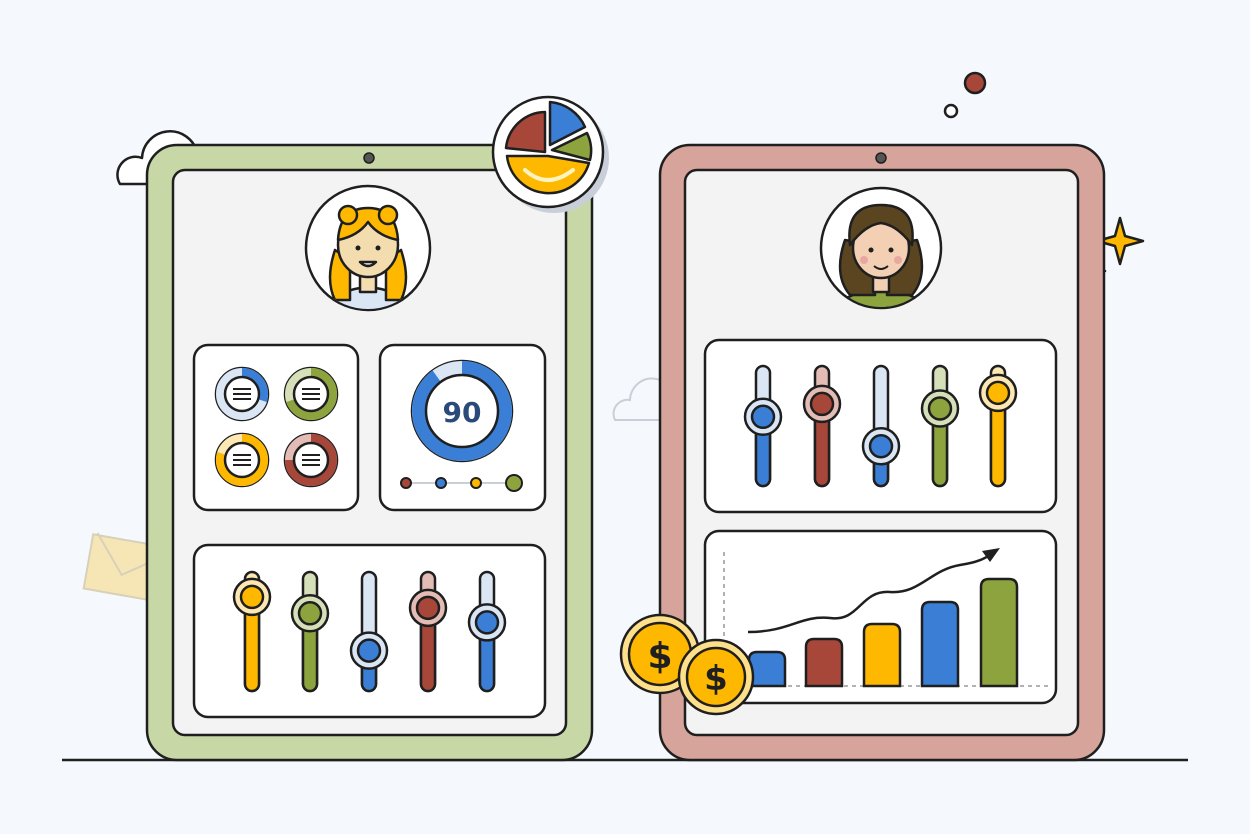  What do you see at coordinates (276, 427) in the screenshot?
I see `donut-card` at bounding box center [276, 427].